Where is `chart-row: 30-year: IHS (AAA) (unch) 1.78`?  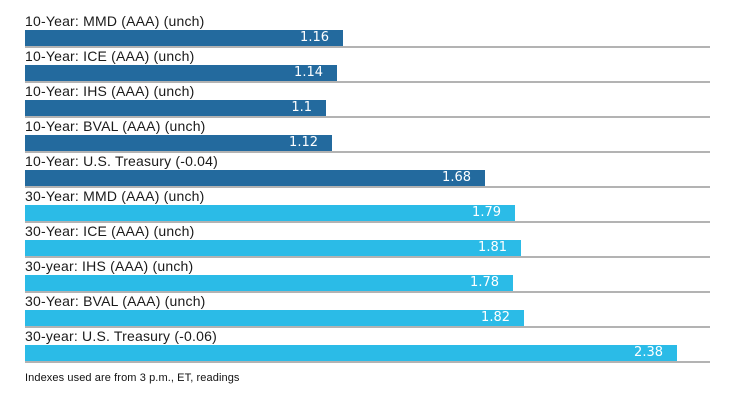 chart-row: 30-year: IHS (AAA) (unch) 1.78 is located at coordinates (382, 275).